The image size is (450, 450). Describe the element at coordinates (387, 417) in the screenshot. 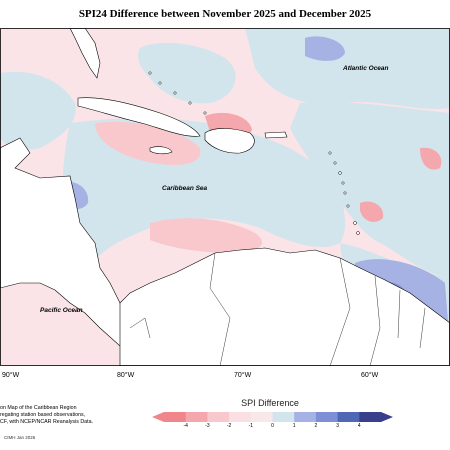

I see `legend-arrow-right` at that location.